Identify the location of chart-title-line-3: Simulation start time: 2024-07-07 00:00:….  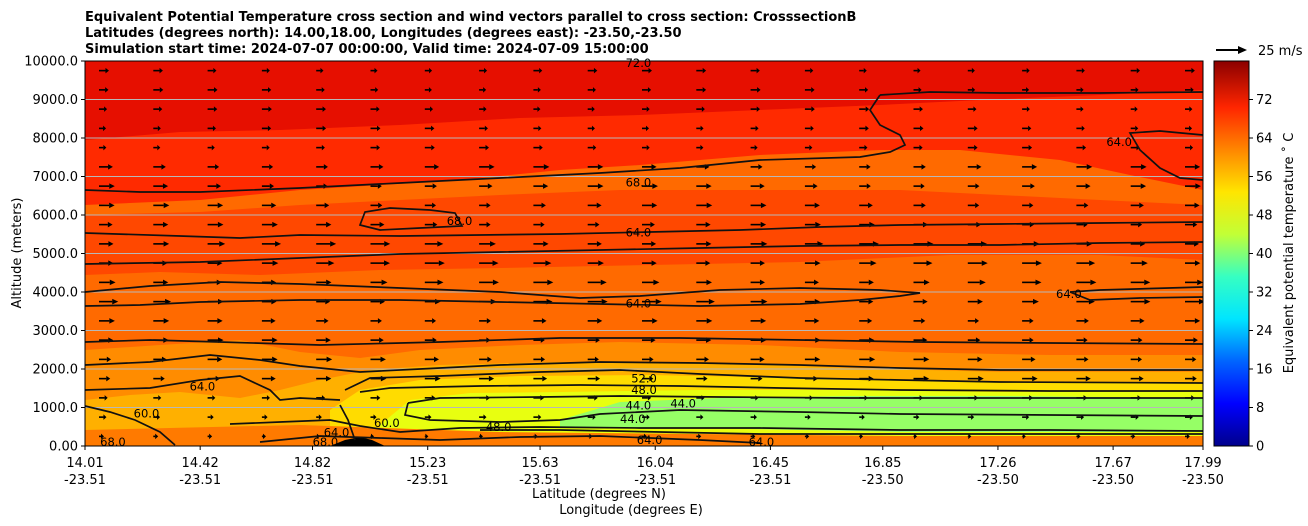
(367, 49).